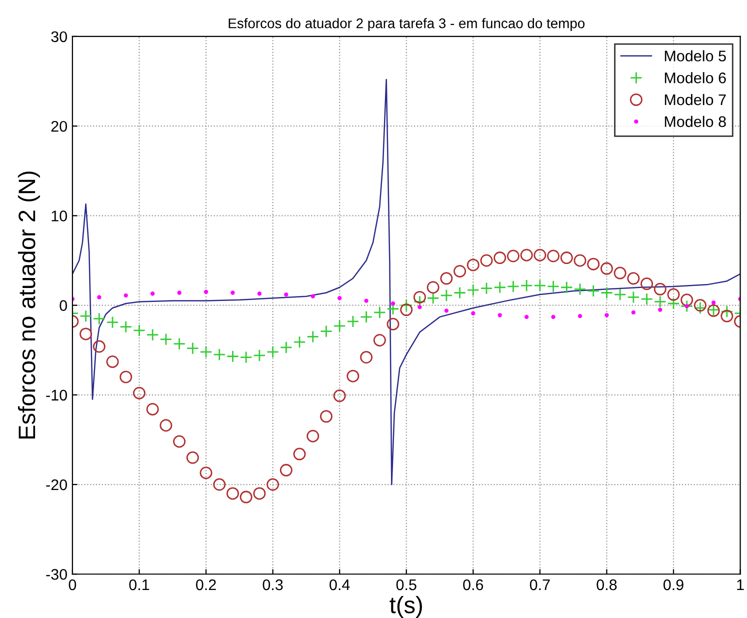 Image resolution: width=747 pixels, height=618 pixels. I want to click on x-axis-title: t(s), so click(406, 607).